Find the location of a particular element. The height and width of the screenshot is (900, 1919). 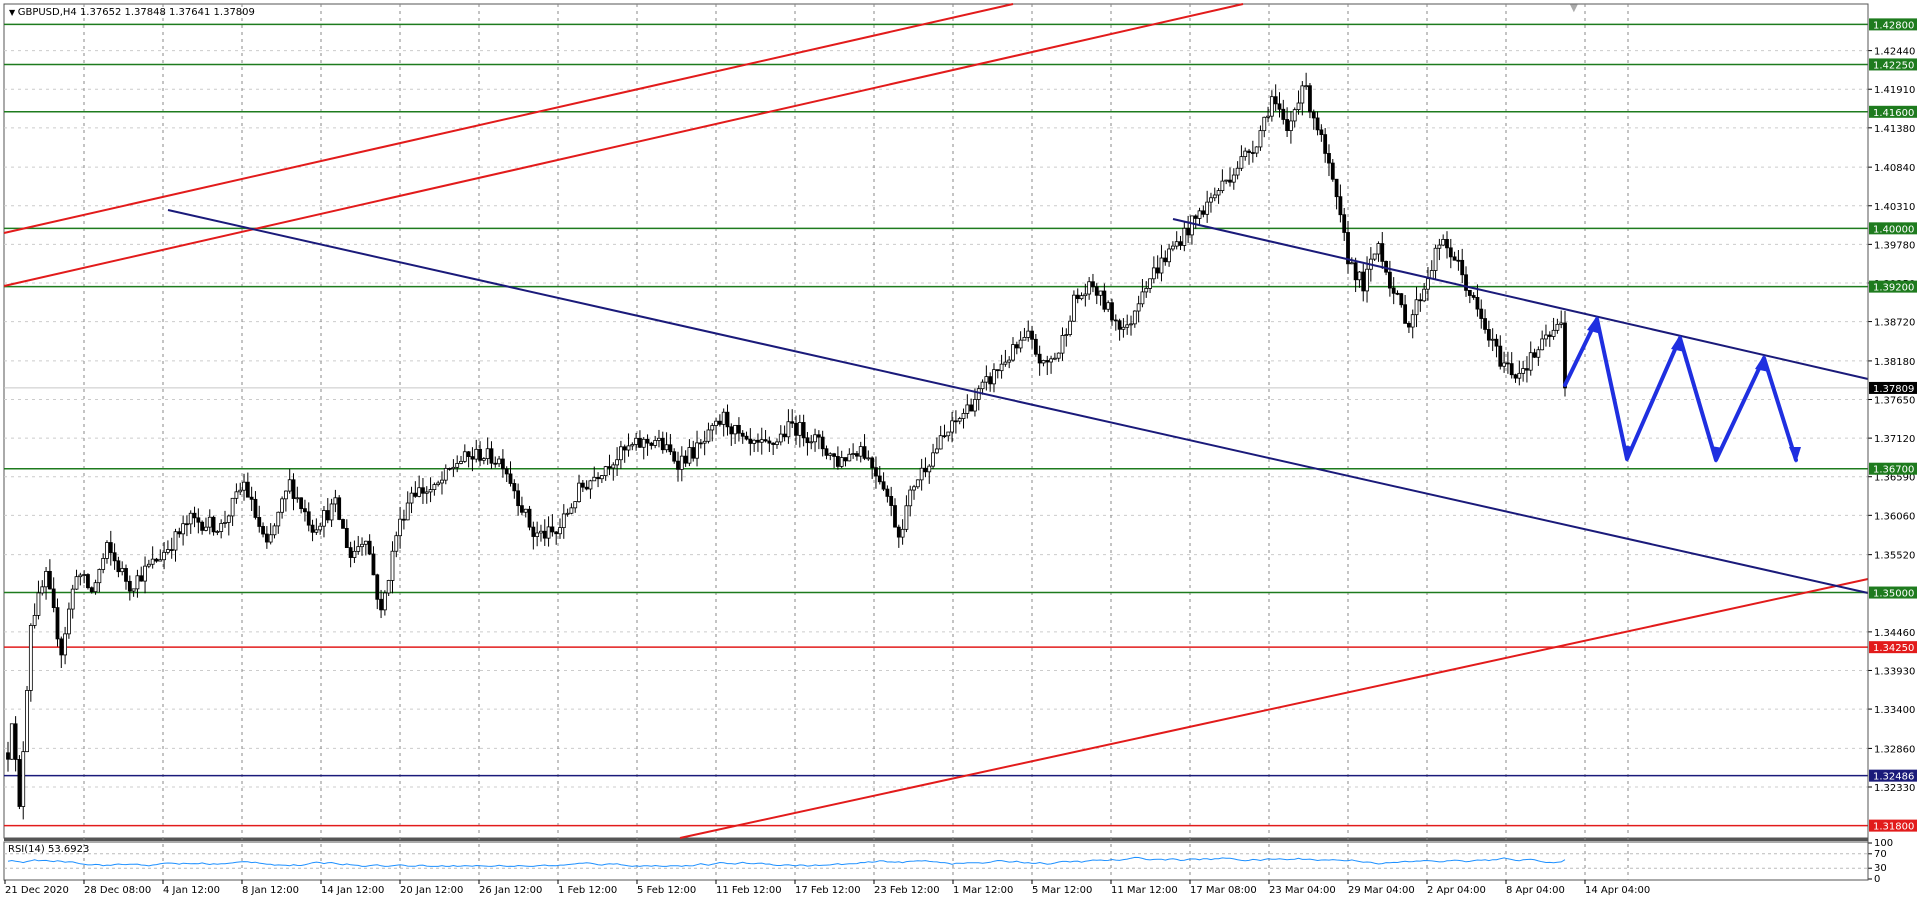

y-tick-label: 1.37120 is located at coordinates (1894, 439).